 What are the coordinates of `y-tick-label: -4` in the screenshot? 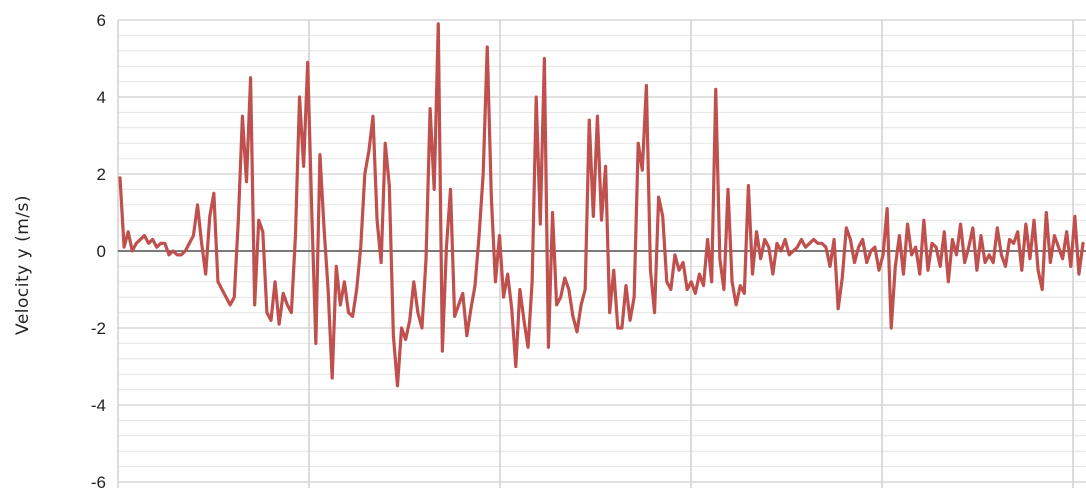 It's located at (98, 405).